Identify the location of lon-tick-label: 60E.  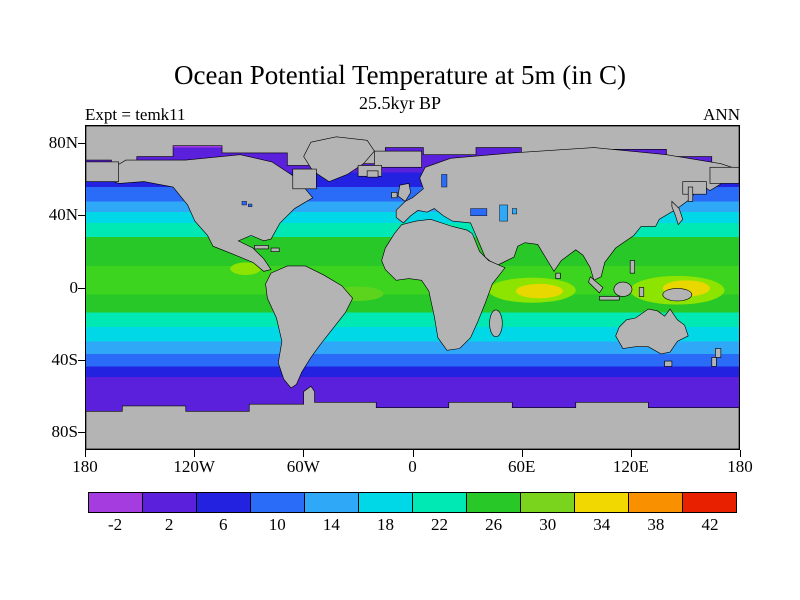
(521, 466).